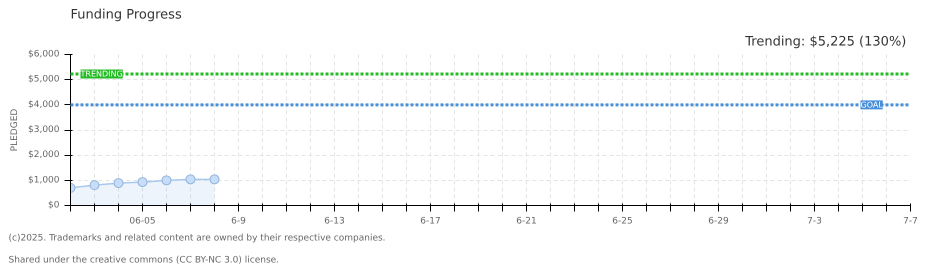 Image resolution: width=940 pixels, height=270 pixels. Describe the element at coordinates (197, 239) in the screenshot. I see `text: (c)2025. Trademarks and related content are owned by their respective companies.` at that location.